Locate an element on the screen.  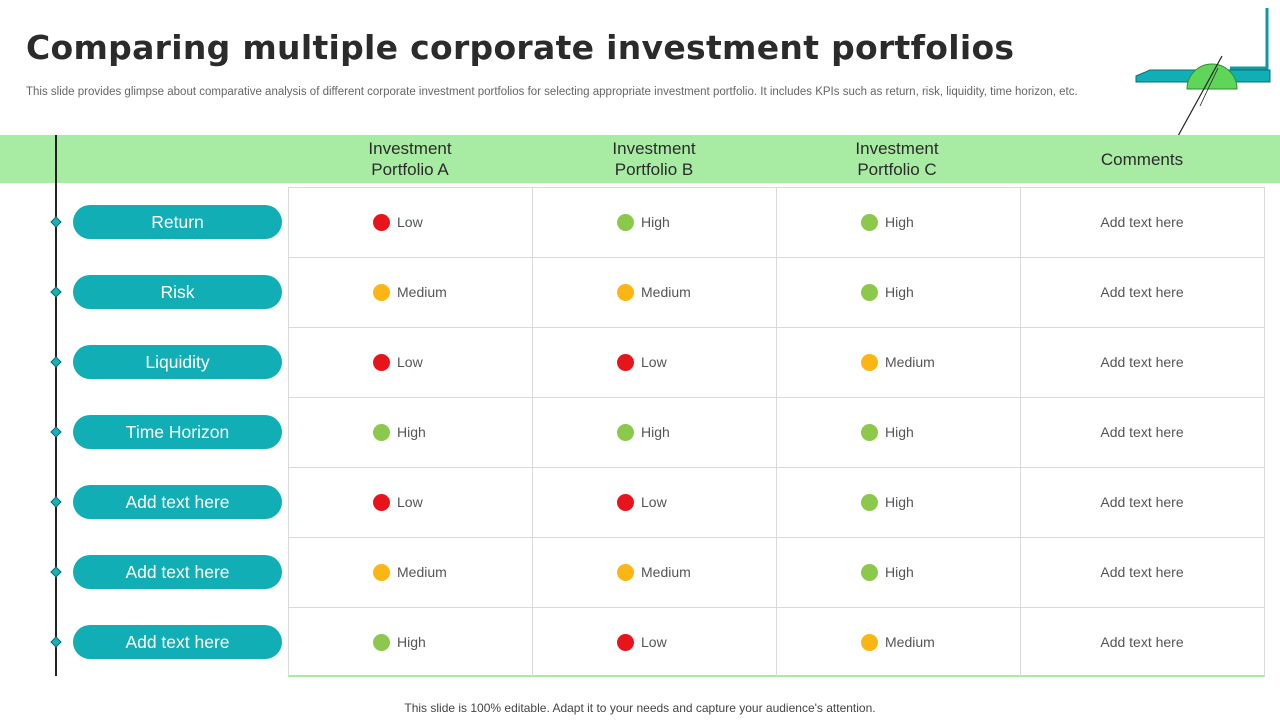
row-label-pill: Return is located at coordinates (177, 222).